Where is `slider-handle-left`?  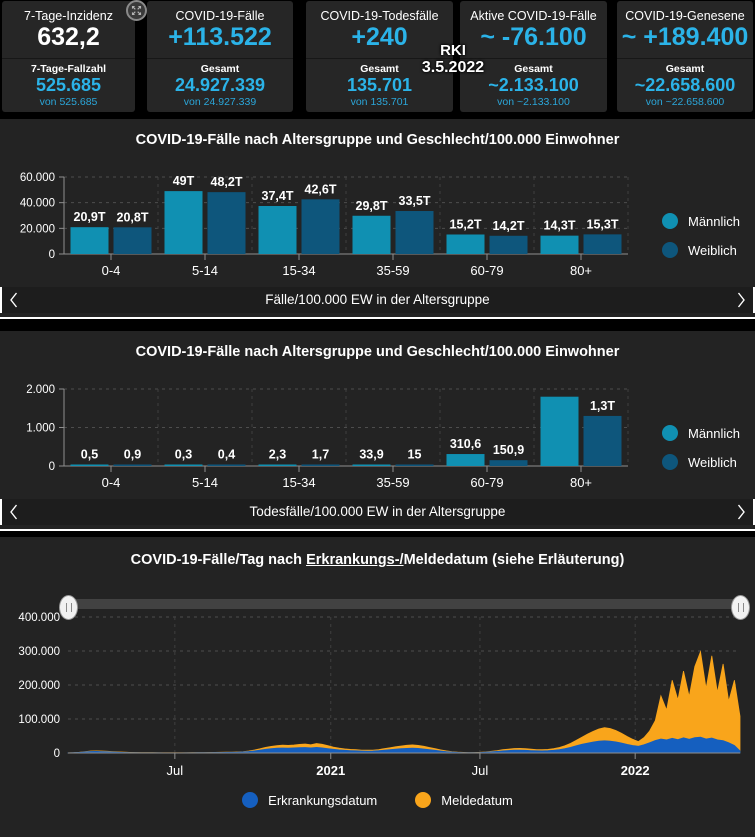
slider-handle-left is located at coordinates (68, 607).